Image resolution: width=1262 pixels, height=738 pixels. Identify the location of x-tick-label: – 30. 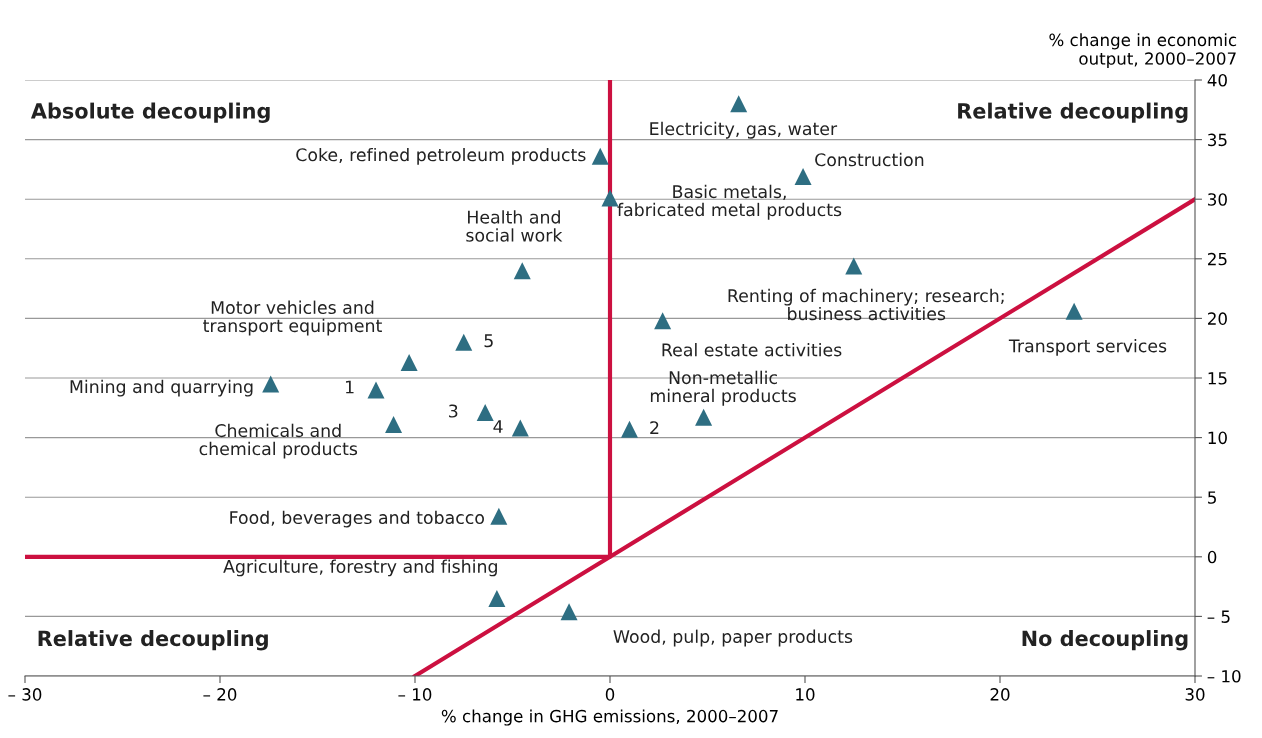
(25, 694).